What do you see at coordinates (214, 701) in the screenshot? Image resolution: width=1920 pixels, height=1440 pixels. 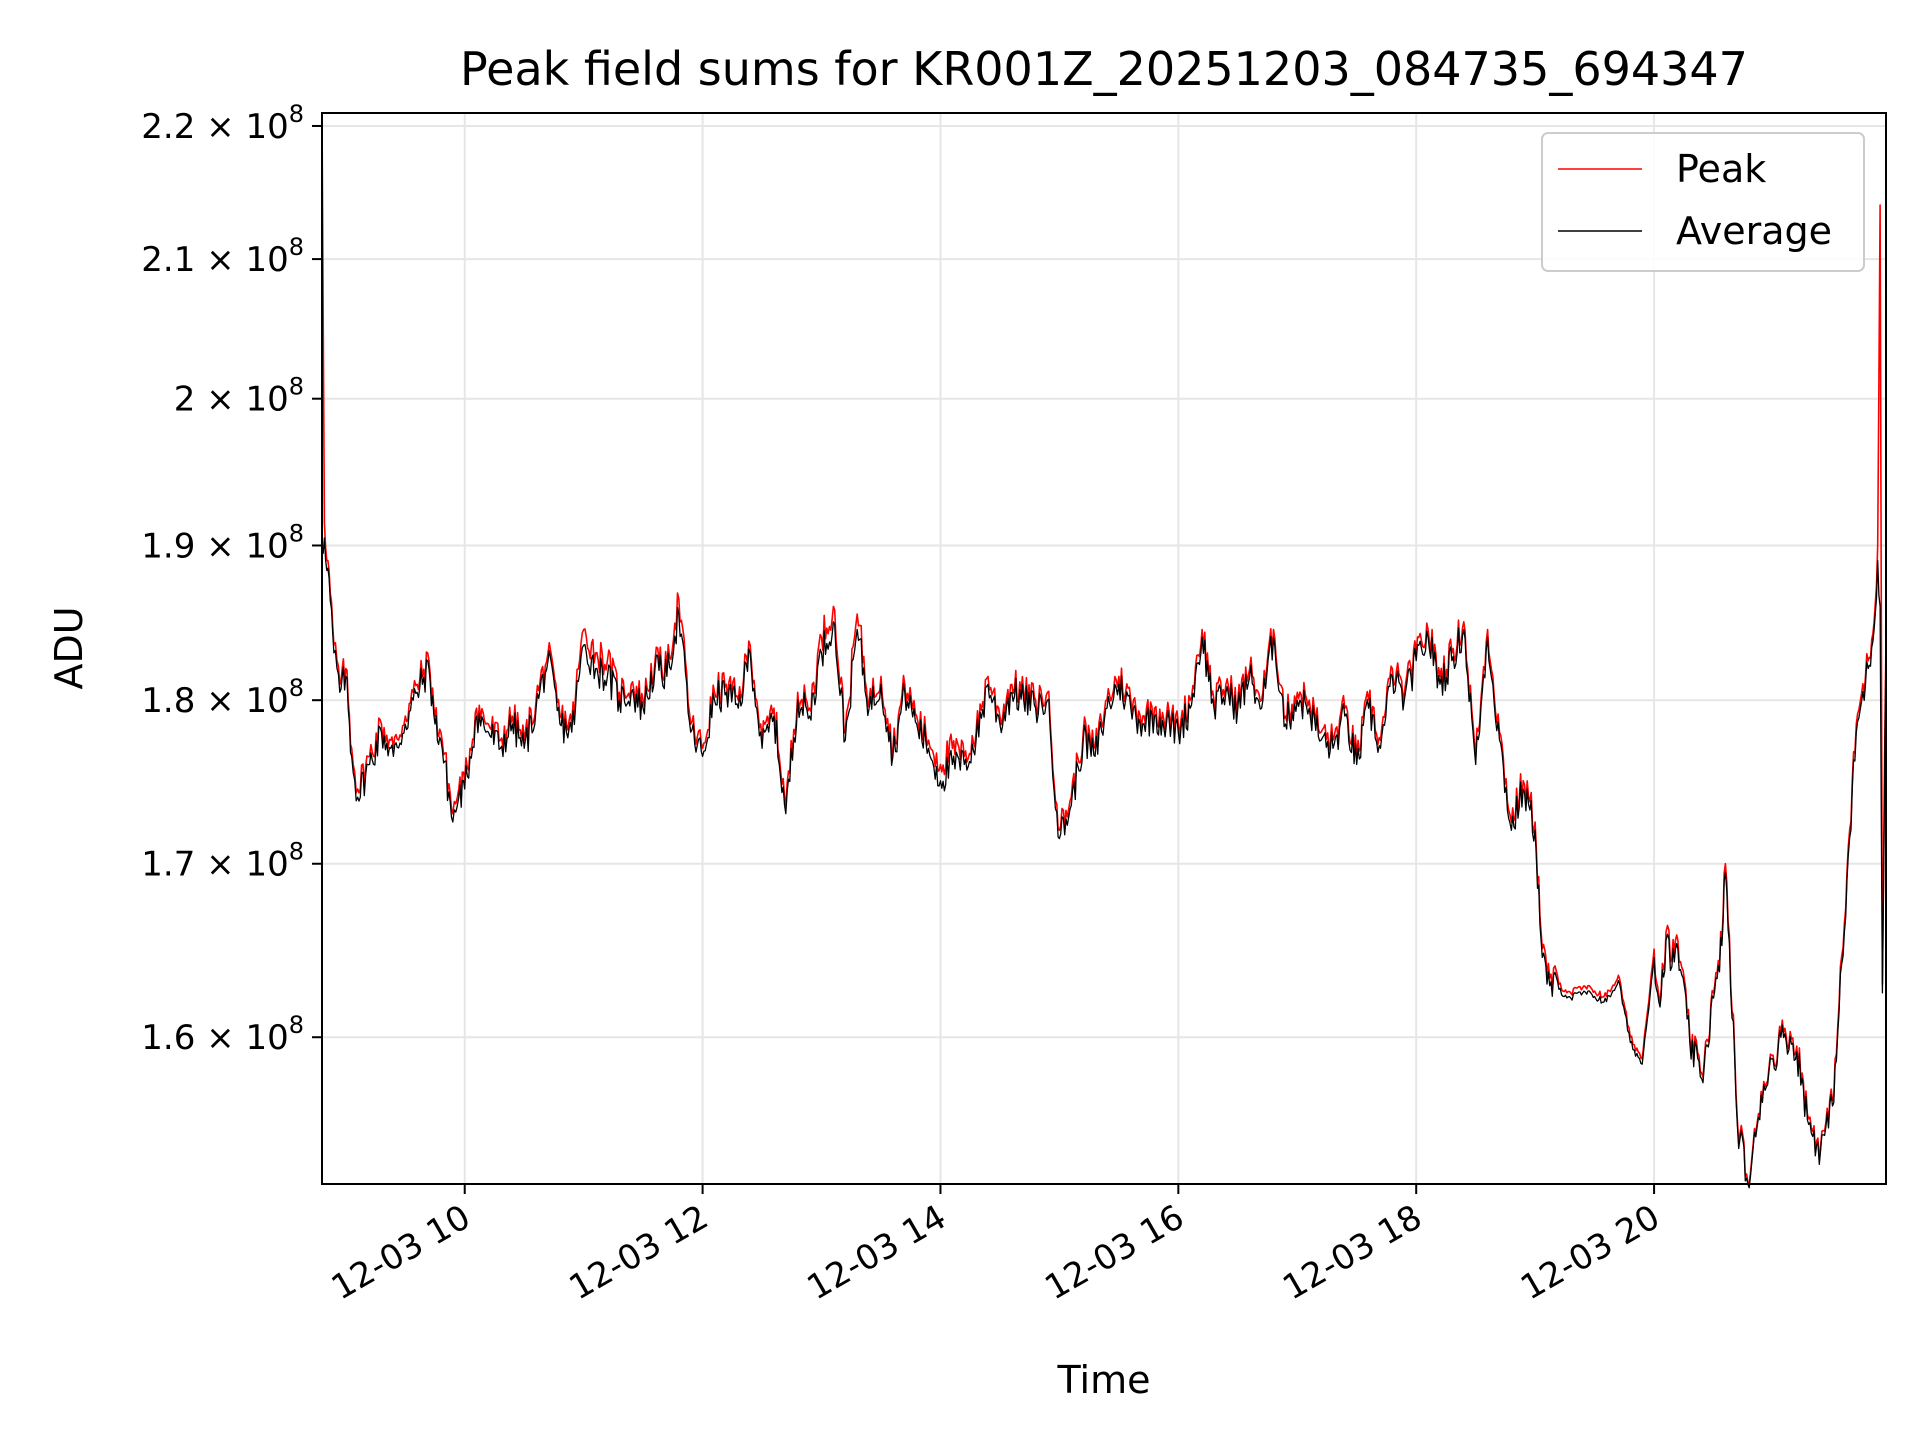 I see `y-tick-label-mantissa: 1.8 × 10` at bounding box center [214, 701].